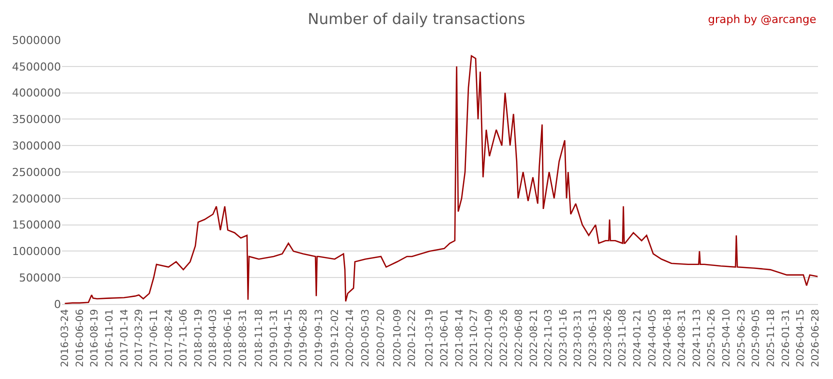  What do you see at coordinates (304, 338) in the screenshot?
I see `x-tick-label: 2019-06-28` at bounding box center [304, 338].